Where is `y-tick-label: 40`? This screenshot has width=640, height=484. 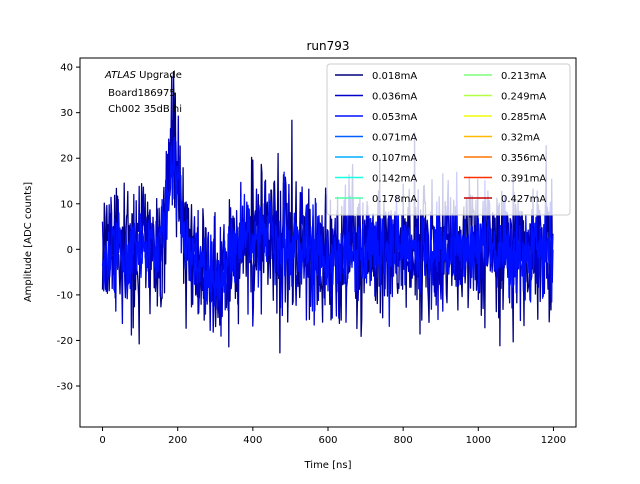 y-tick-label: 40 is located at coordinates (66, 68).